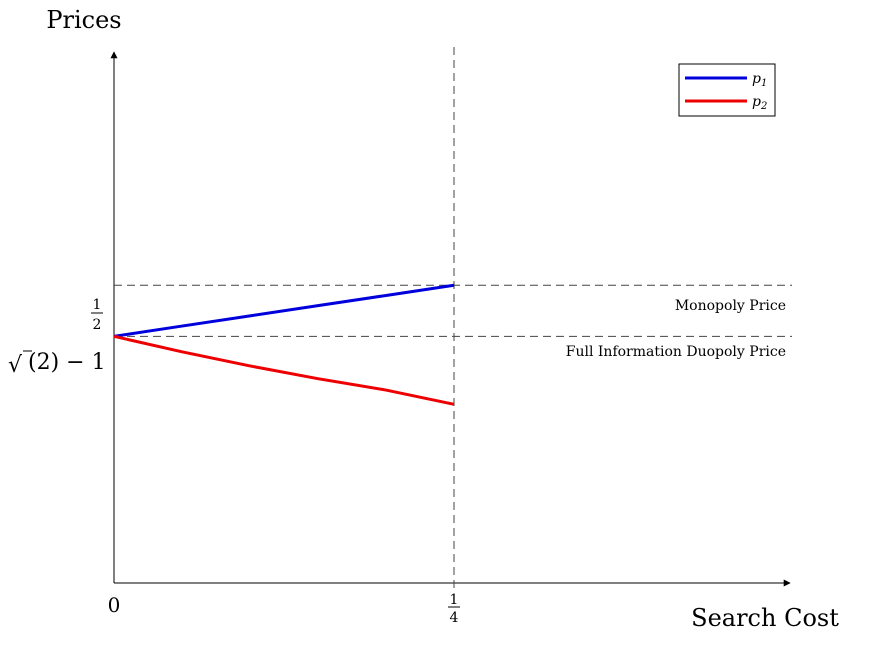  Describe the element at coordinates (284, 310) in the screenshot. I see `series-p1-line` at that location.